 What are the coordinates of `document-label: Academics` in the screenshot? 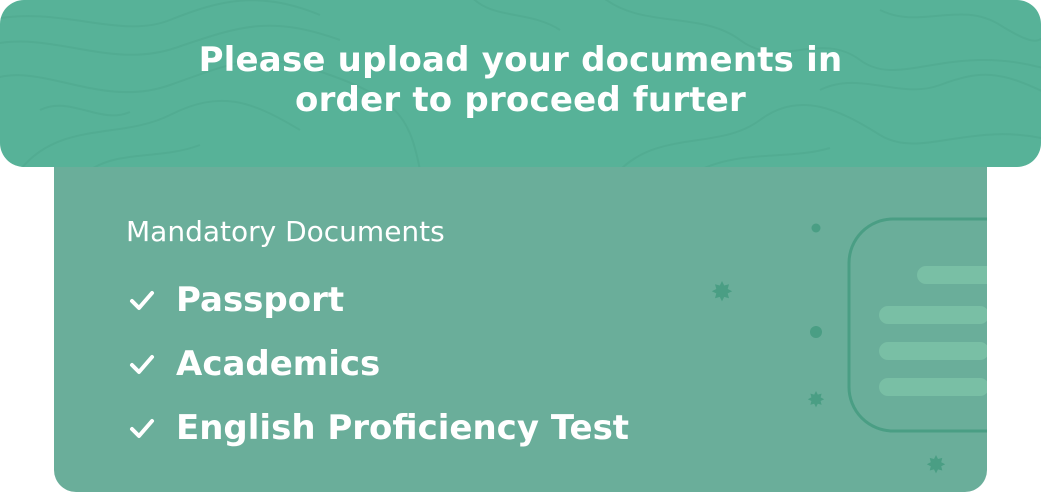 It's located at (278, 364).